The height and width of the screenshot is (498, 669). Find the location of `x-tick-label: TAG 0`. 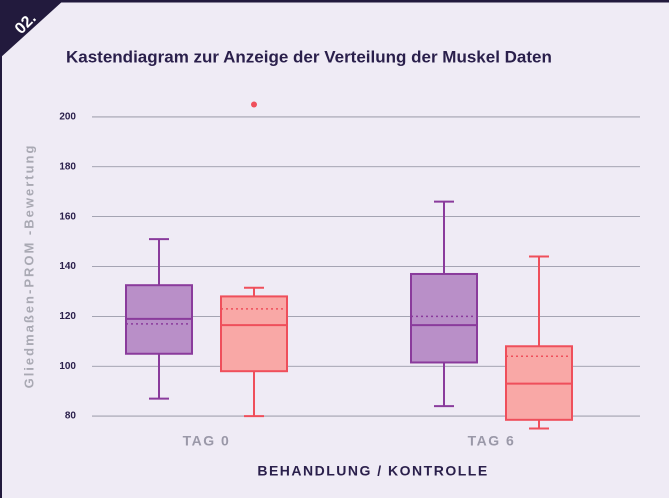

x-tick-label: TAG 0 is located at coordinates (207, 441).